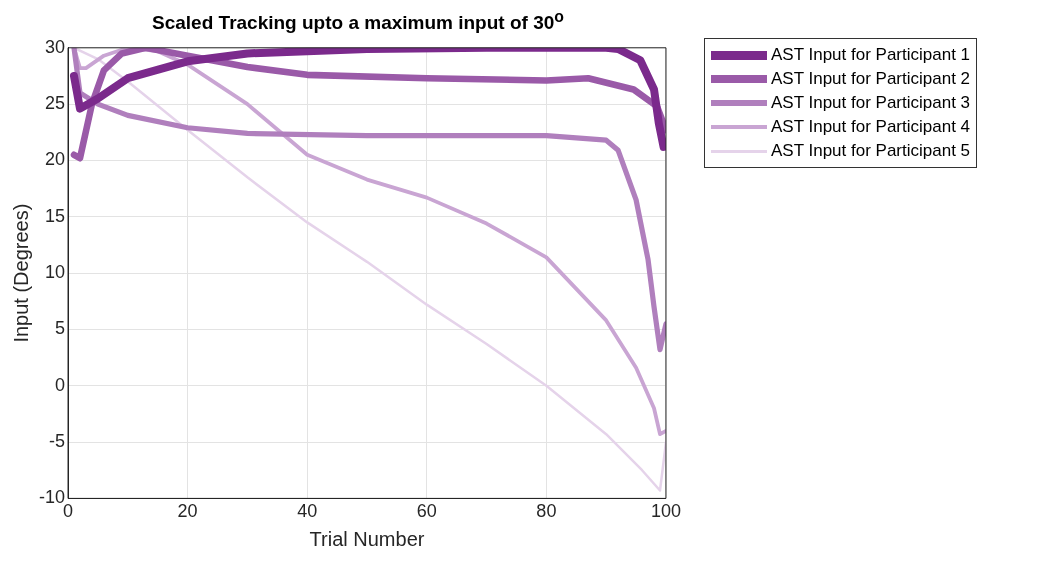 The width and height of the screenshot is (1042, 562). Describe the element at coordinates (871, 127) in the screenshot. I see `legend-label: AST Input for Participant 4` at that location.